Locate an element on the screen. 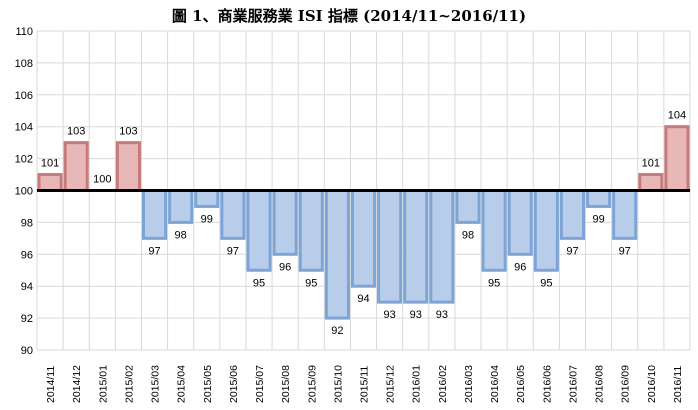 The image size is (698, 410). x-tick-label: 2016/08 is located at coordinates (600, 384).